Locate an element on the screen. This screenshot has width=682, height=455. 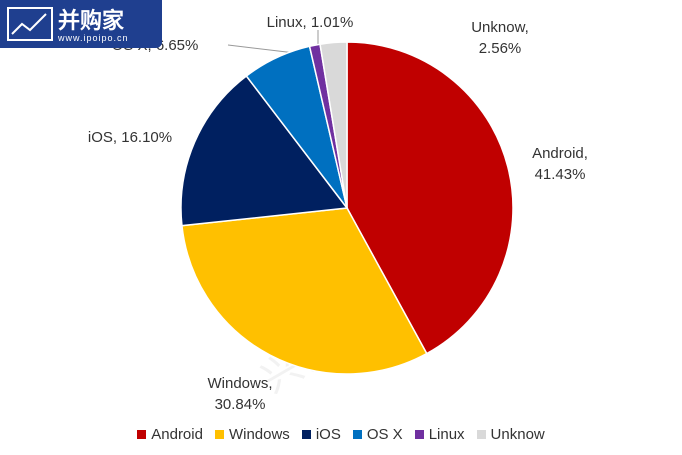
legend-label: Windows is located at coordinates (259, 434).